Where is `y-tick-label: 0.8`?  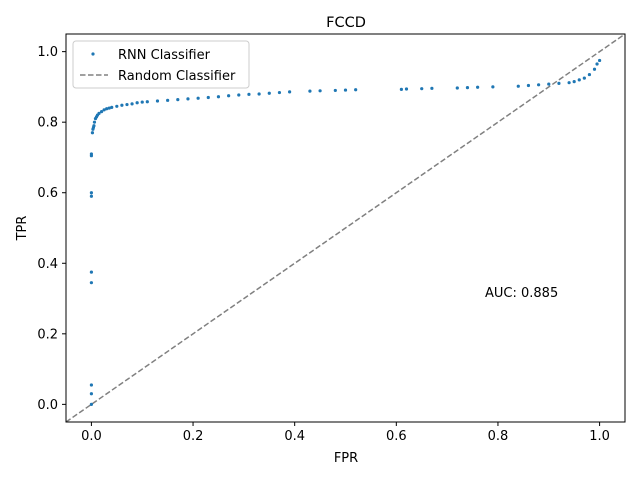
y-tick-label: 0.8 is located at coordinates (47, 123).